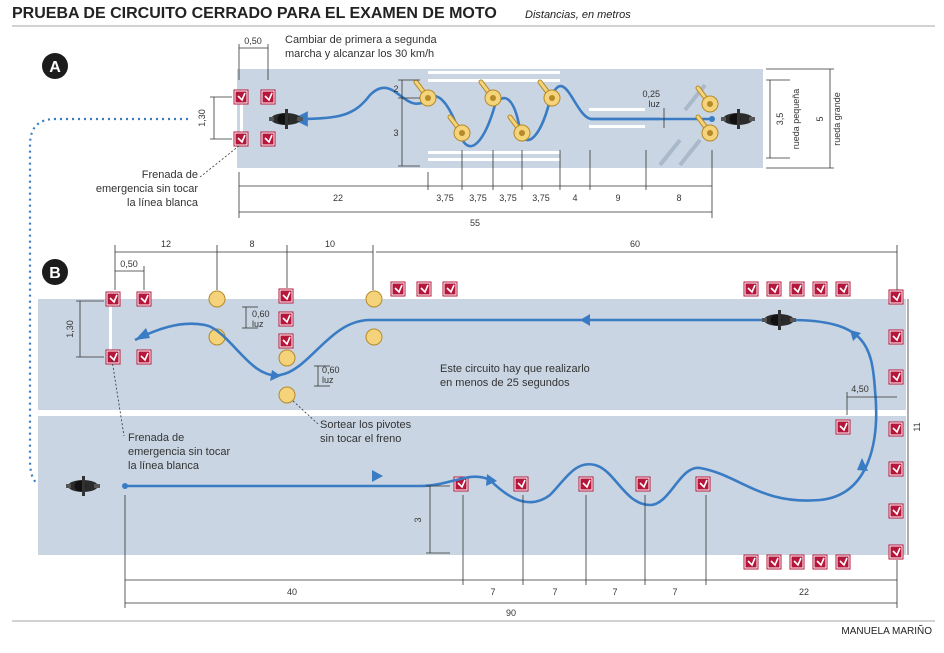 This screenshot has width=944, height=653. What do you see at coordinates (804, 592) in the screenshot?
I see `dim-b-22: 22` at bounding box center [804, 592].